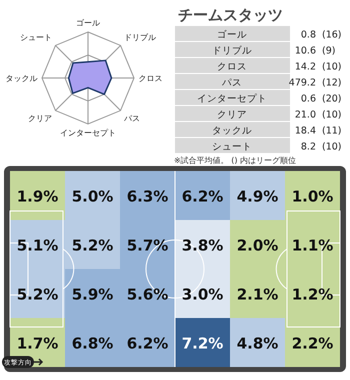 The width and height of the screenshot is (350, 380). I want to click on data-label: 5.6%, so click(147, 295).